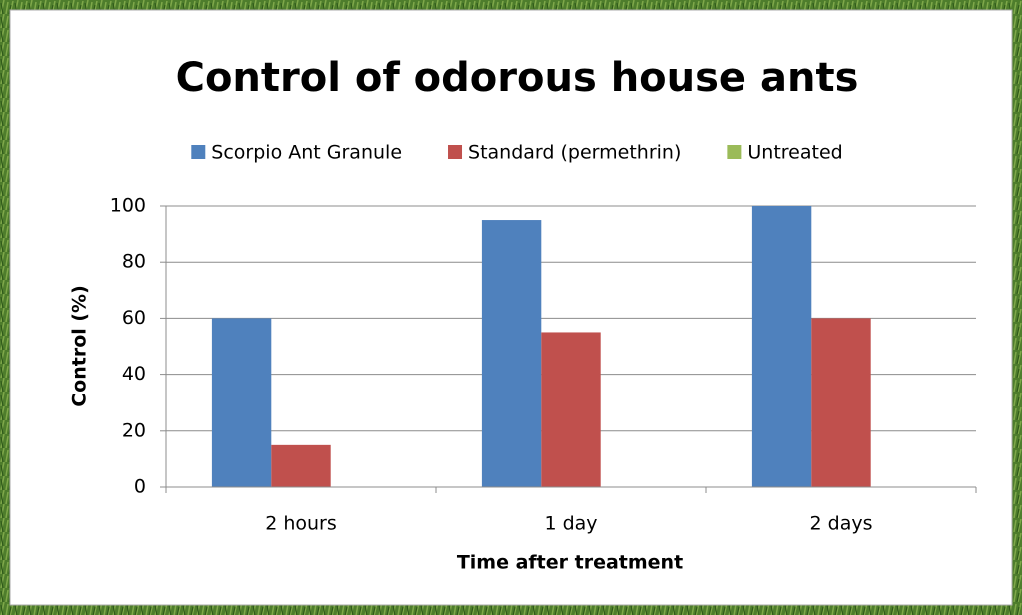 The width and height of the screenshot is (1022, 615). What do you see at coordinates (517, 78) in the screenshot?
I see `chart-title: Control of odorous house ants` at bounding box center [517, 78].